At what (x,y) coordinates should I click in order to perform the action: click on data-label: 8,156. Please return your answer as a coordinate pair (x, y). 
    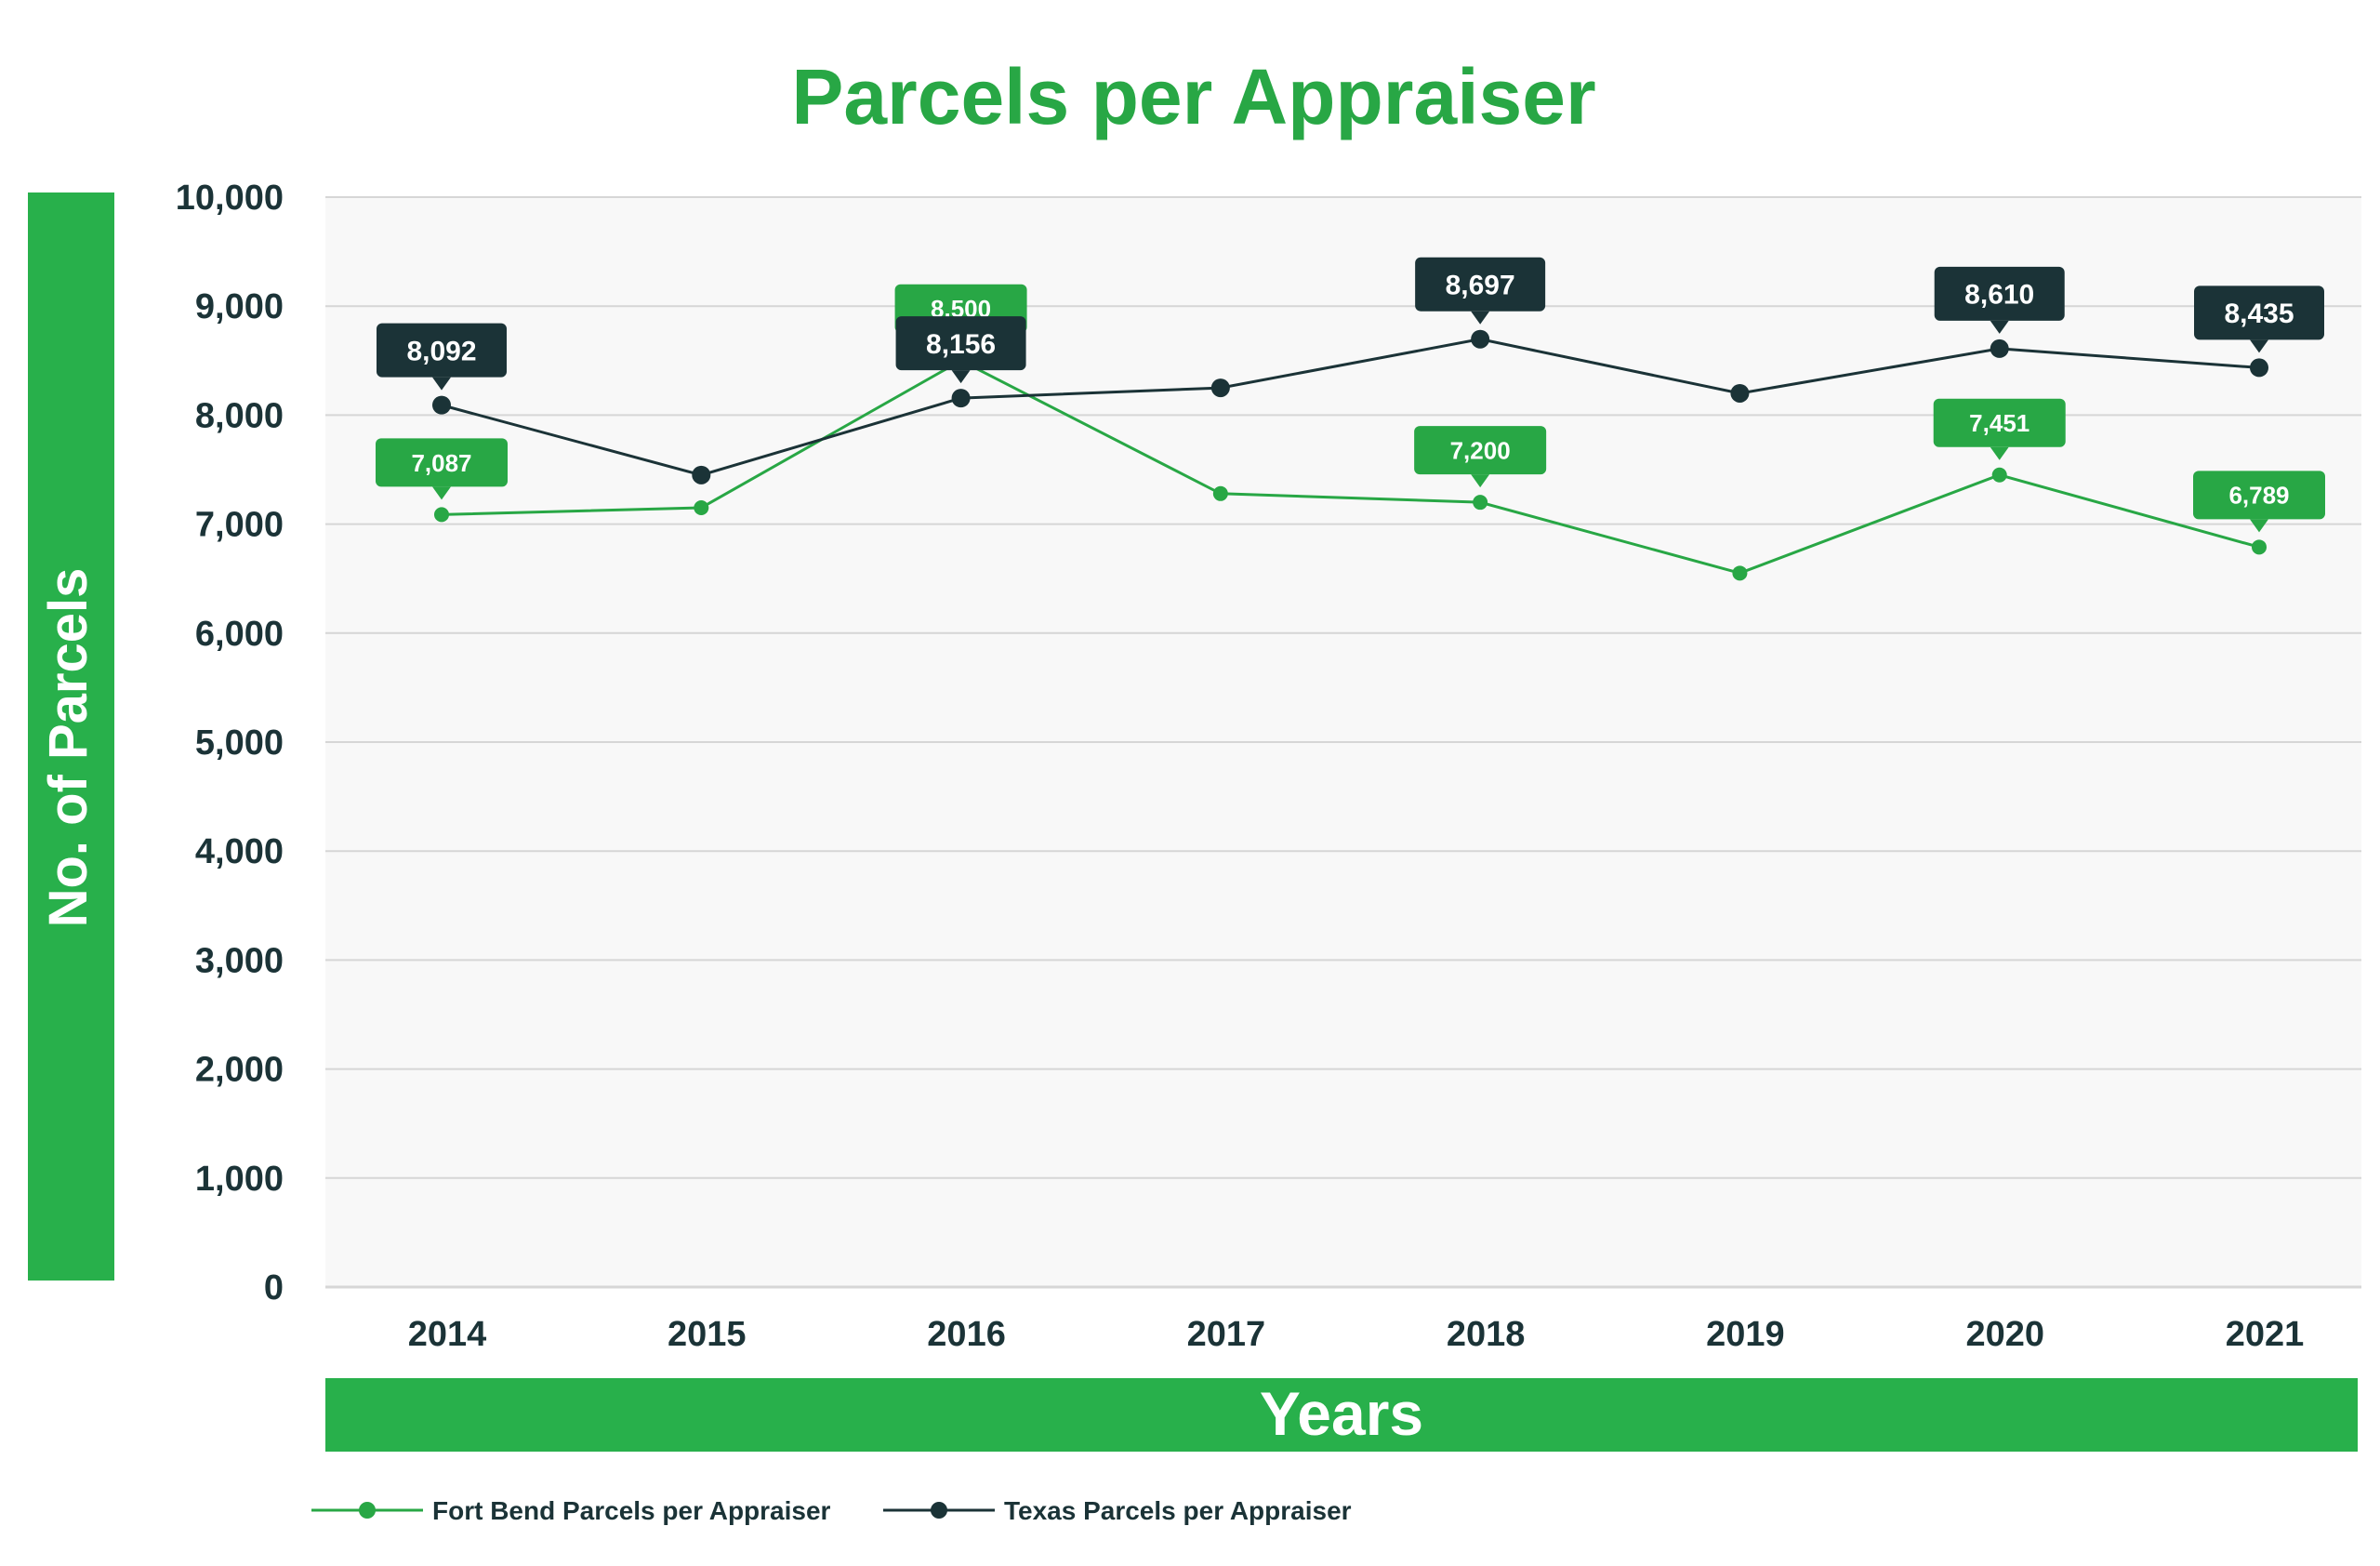
    Looking at the image, I should click on (961, 344).